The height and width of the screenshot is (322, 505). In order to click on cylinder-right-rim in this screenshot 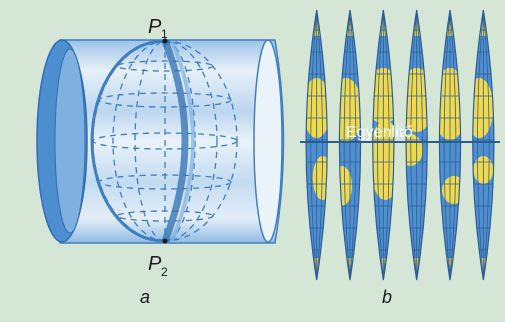, I will do `click(268, 141)`.